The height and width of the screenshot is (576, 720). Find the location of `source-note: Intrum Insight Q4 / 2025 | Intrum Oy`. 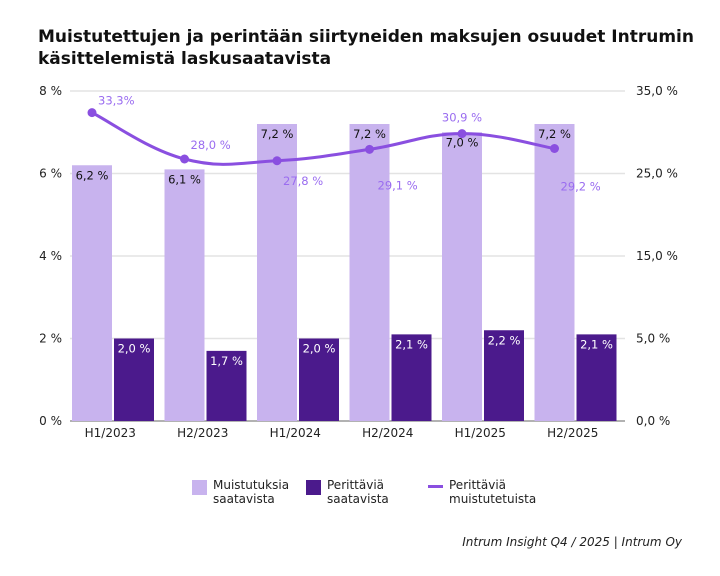

source-note: Intrum Insight Q4 / 2025 | Intrum Oy is located at coordinates (572, 542).